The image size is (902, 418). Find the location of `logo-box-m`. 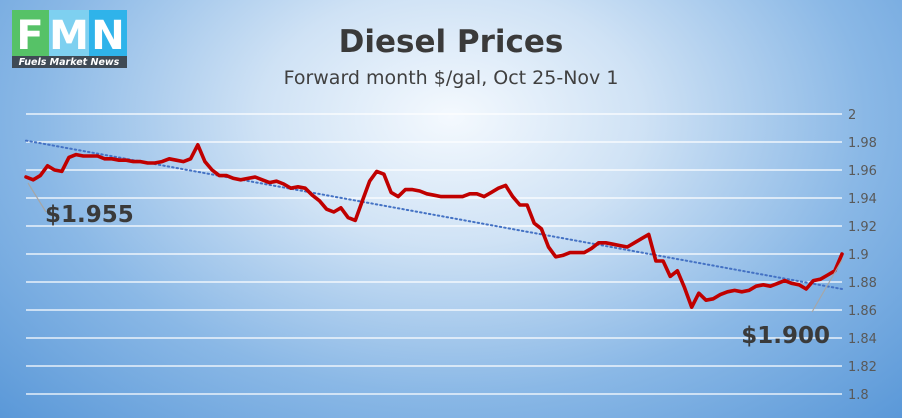

logo-box-m is located at coordinates (69, 33).